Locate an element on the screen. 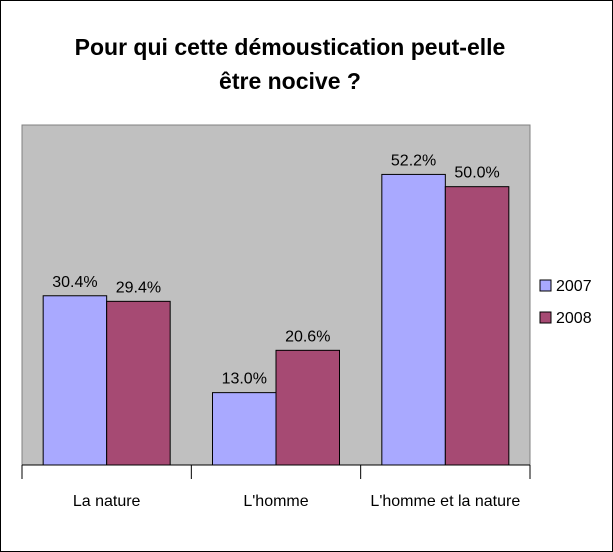 This screenshot has width=613, height=552. x-tick-label: L'homme is located at coordinates (276, 501).